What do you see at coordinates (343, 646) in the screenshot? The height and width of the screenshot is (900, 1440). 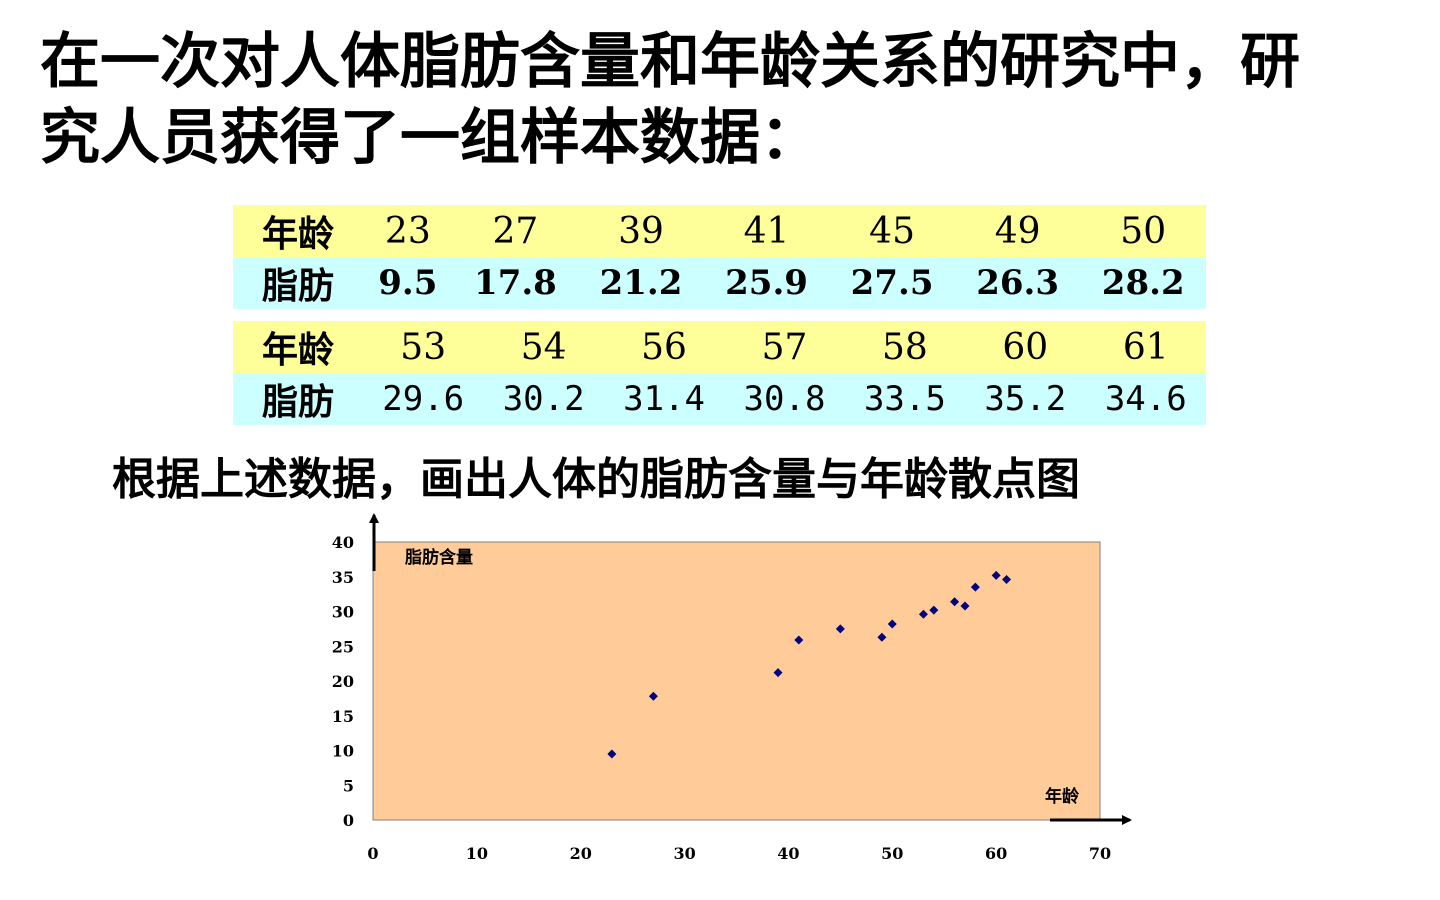 I see `y-tick-label: 25` at bounding box center [343, 646].